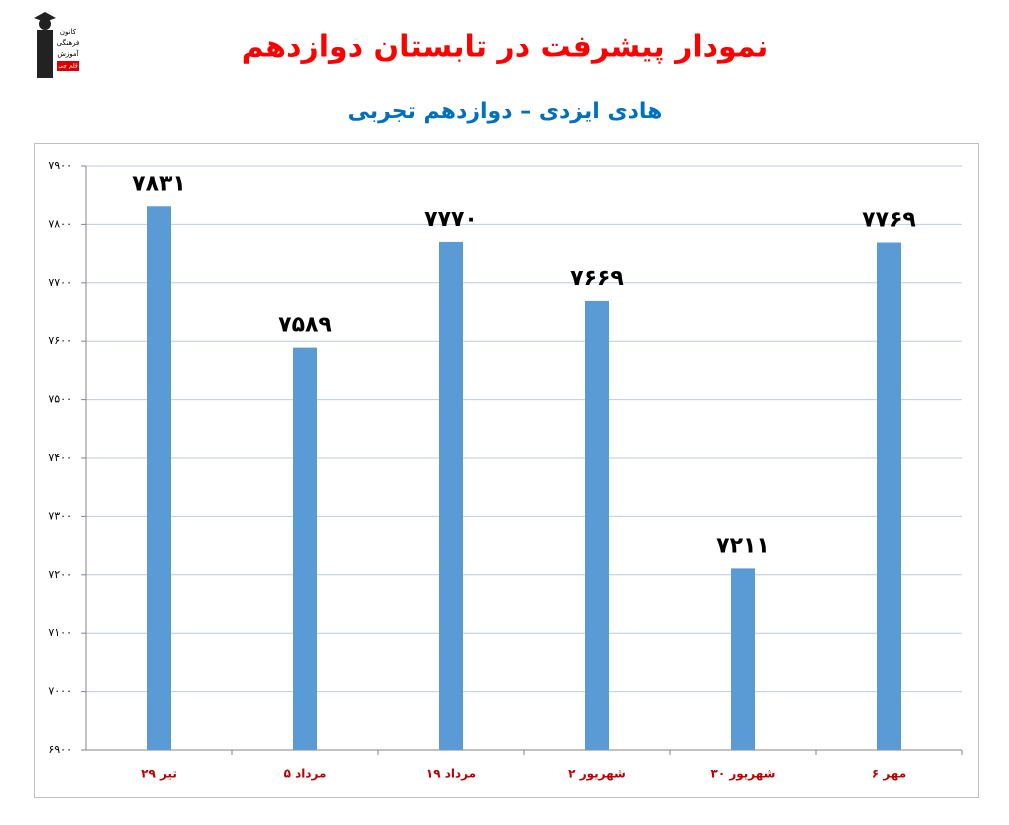  I want to click on y-tick-label: ۷۴۰۰, so click(60, 457).